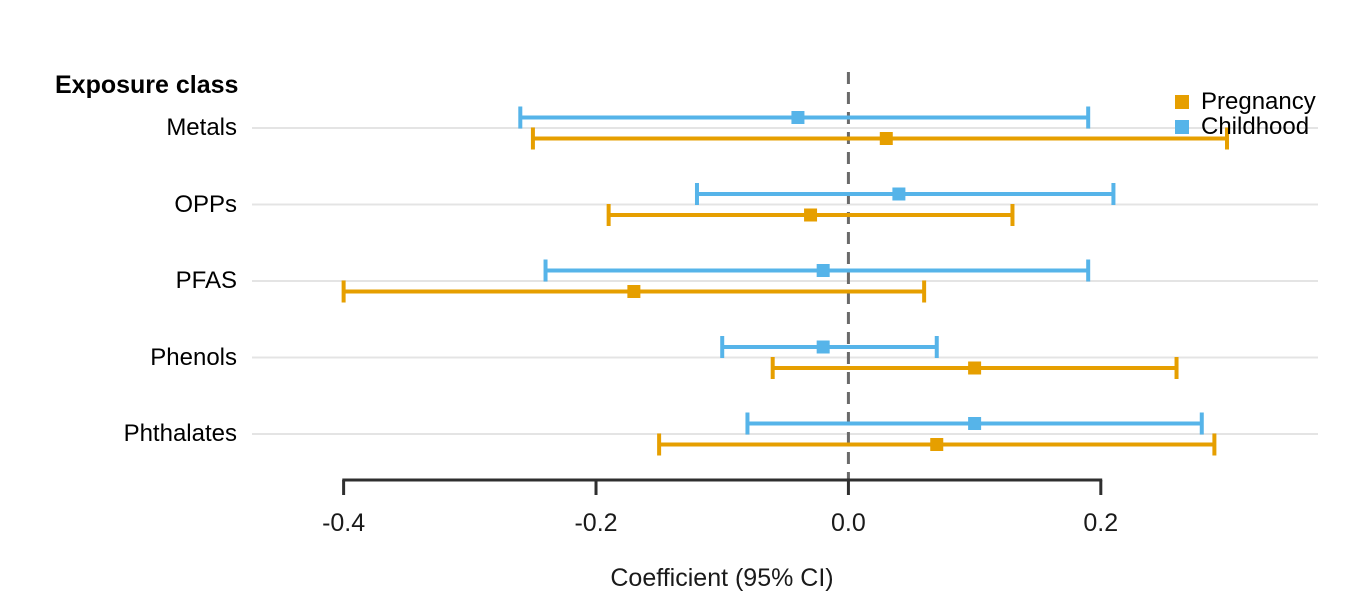 Image resolution: width=1350 pixels, height=600 pixels. What do you see at coordinates (1258, 101) in the screenshot?
I see `legend-label-pregnancy: Pregnancy` at bounding box center [1258, 101].